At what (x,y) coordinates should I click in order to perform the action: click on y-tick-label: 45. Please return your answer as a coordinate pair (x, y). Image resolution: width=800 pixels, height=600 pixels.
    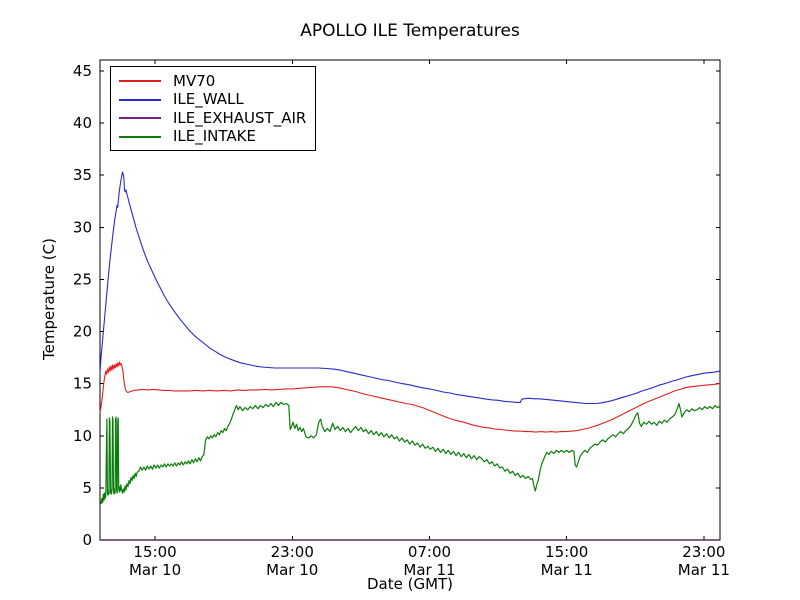
    Looking at the image, I should click on (82, 71).